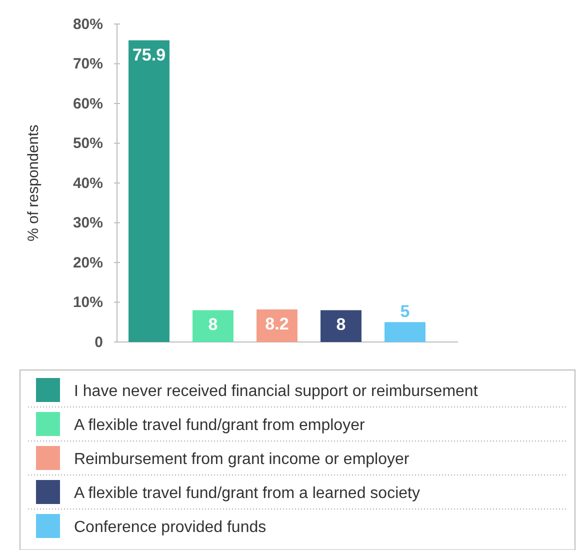 The height and width of the screenshot is (550, 580). Describe the element at coordinates (87, 64) in the screenshot. I see `y-tick-label: 70%` at that location.